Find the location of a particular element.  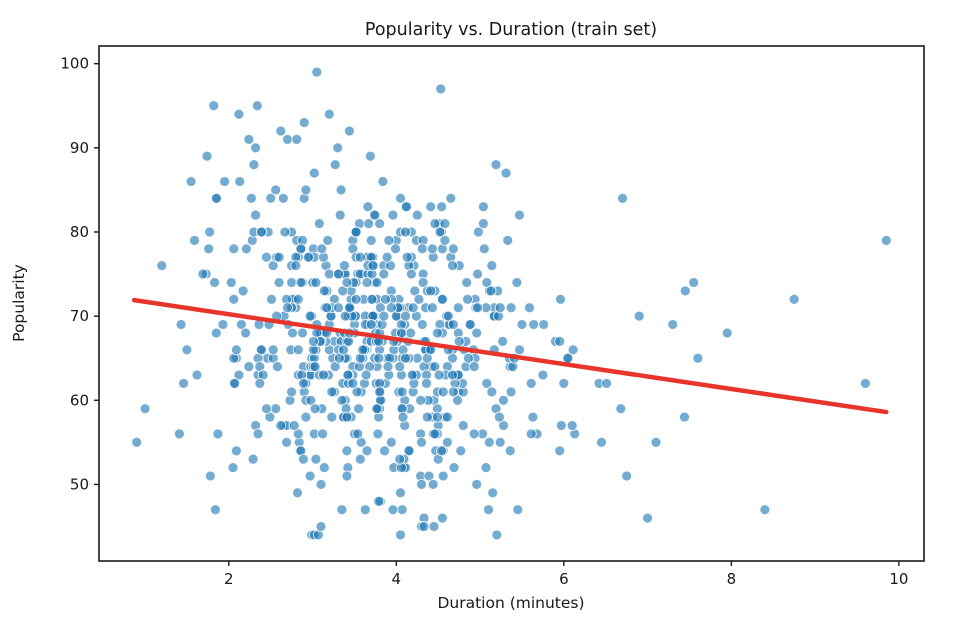

x-axis-label: Duration (minutes) is located at coordinates (510, 603).